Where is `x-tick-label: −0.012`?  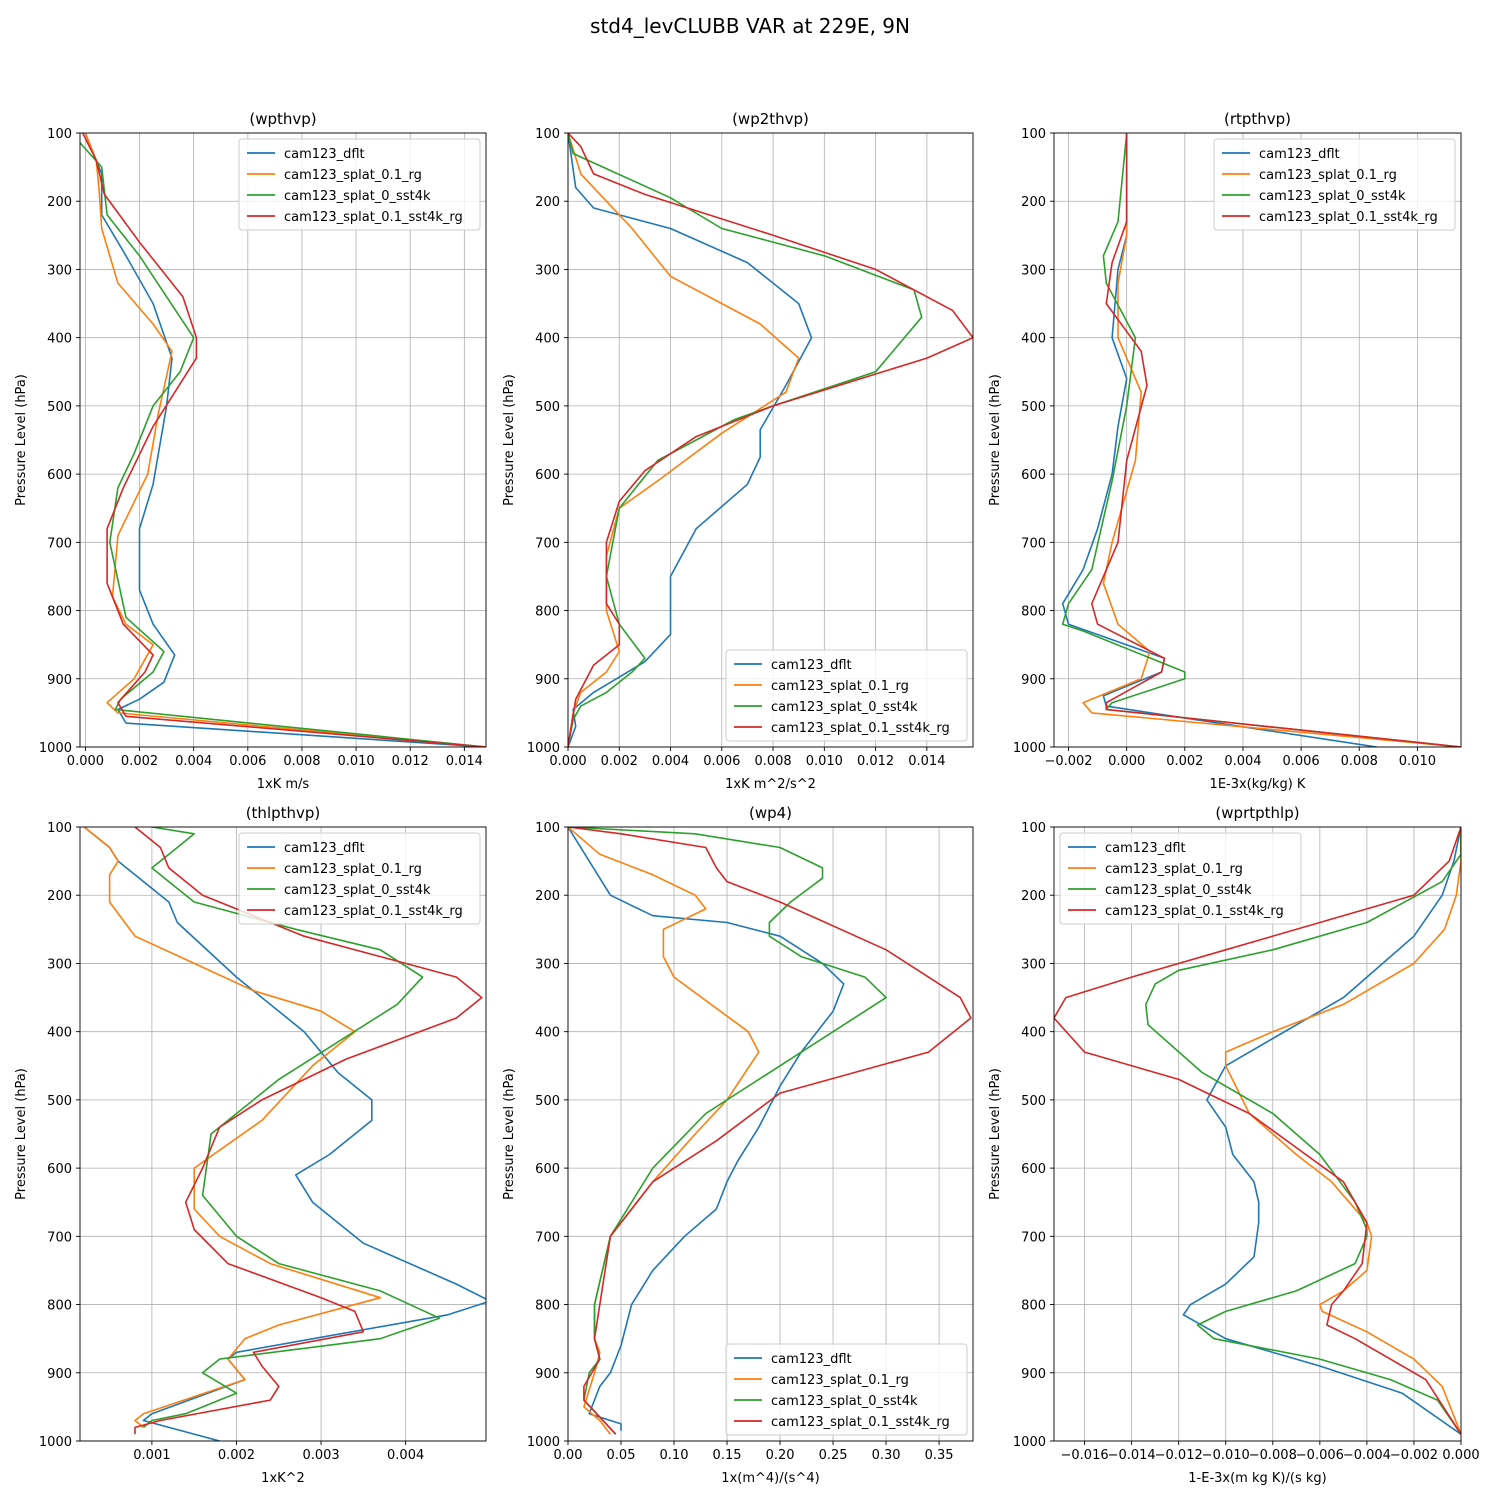 x-tick-label: −0.012 is located at coordinates (1179, 1455).